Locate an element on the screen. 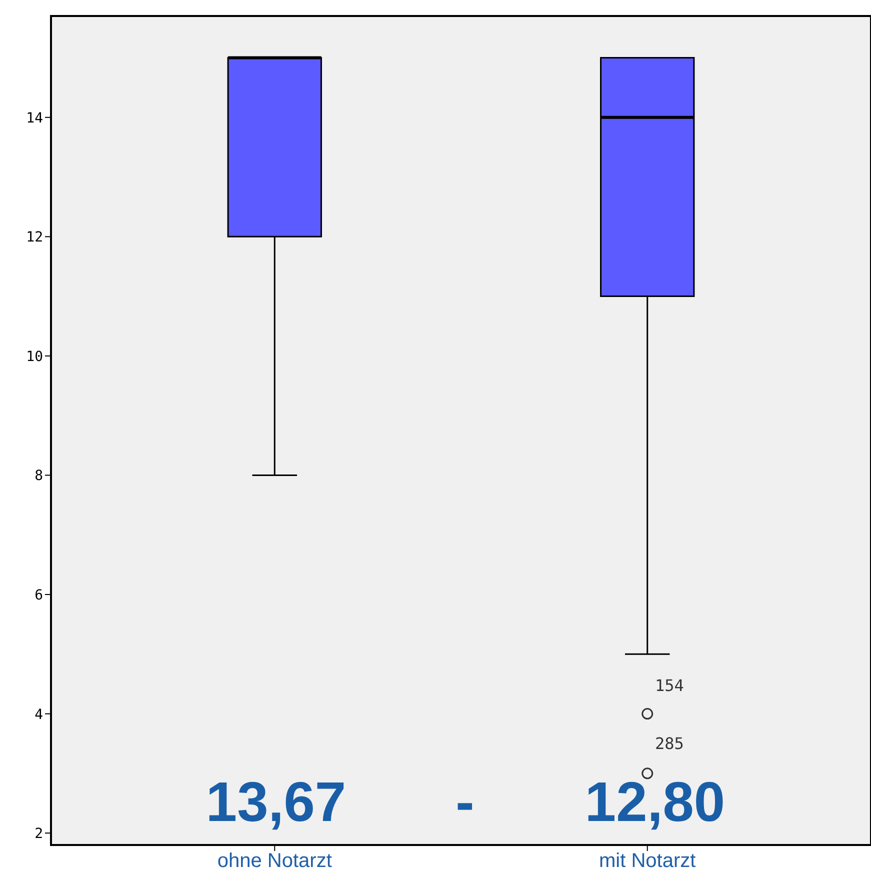 The height and width of the screenshot is (885, 871). x-tick-label: mit Notarzt is located at coordinates (647, 861).